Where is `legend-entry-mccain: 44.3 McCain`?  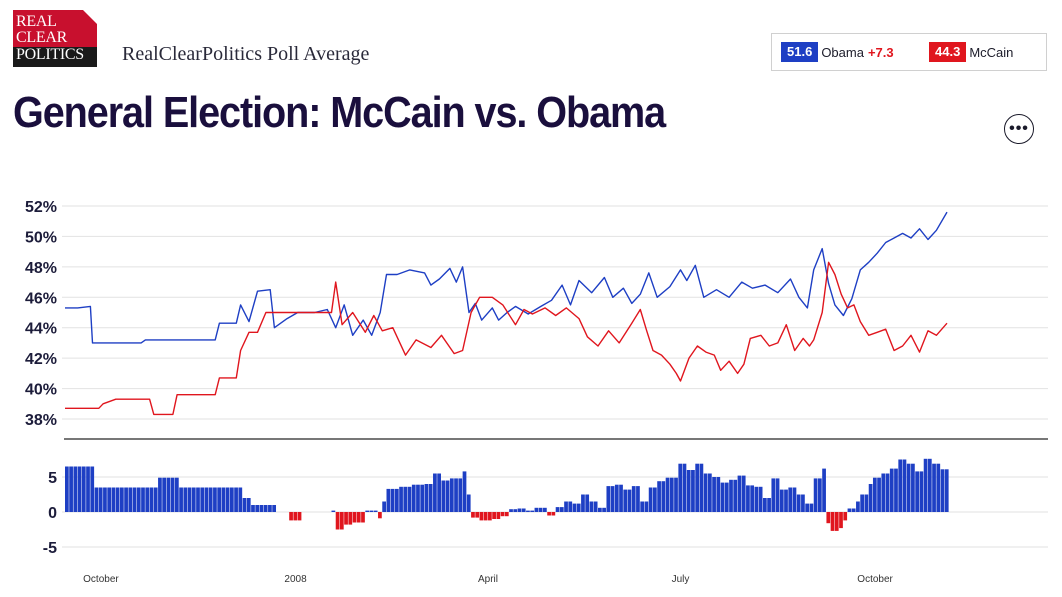
legend-entry-mccain: 44.3 McCain is located at coordinates (971, 52).